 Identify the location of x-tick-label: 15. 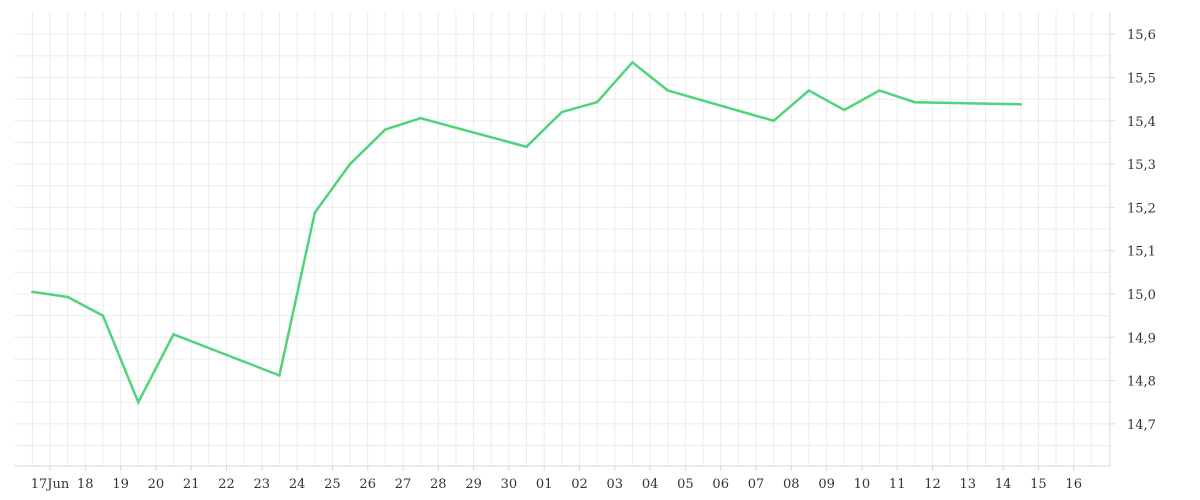
(1038, 484).